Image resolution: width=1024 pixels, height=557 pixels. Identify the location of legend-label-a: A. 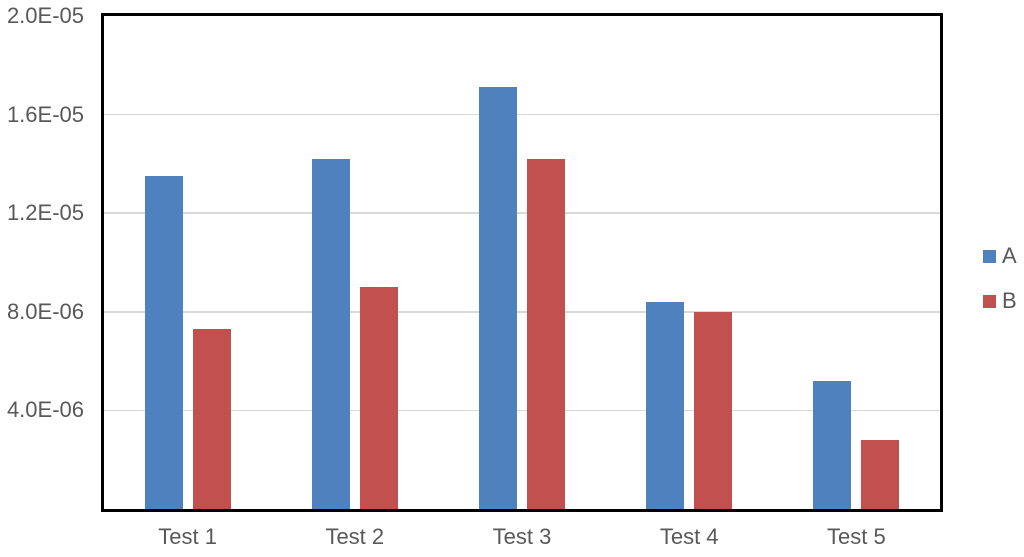
(1009, 255).